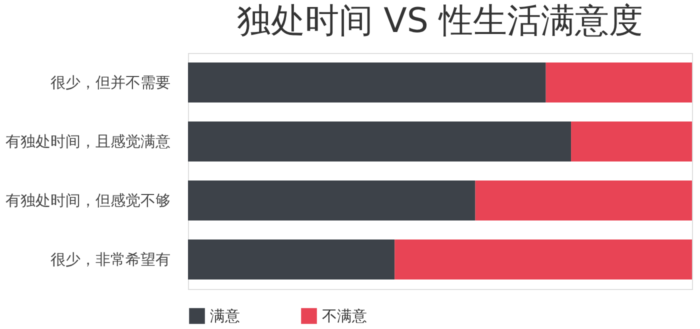  What do you see at coordinates (440, 21) in the screenshot?
I see `chart-title: 独处时间 VS 性生活满意度` at bounding box center [440, 21].